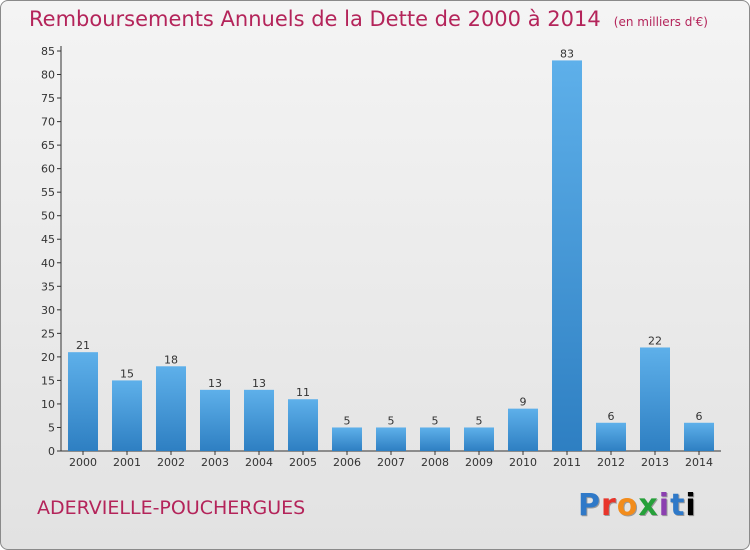 The image size is (750, 550). What do you see at coordinates (678, 505) in the screenshot?
I see `logo-letter: t` at bounding box center [678, 505].